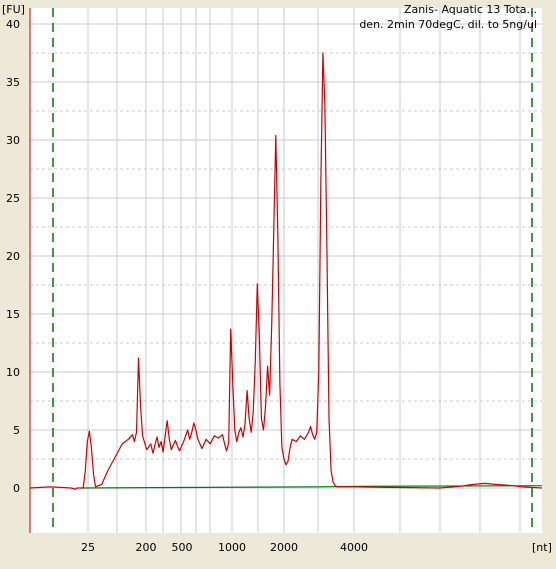 This screenshot has height=569, width=556. Describe the element at coordinates (13, 82) in the screenshot. I see `y-tick-label: 35` at that location.